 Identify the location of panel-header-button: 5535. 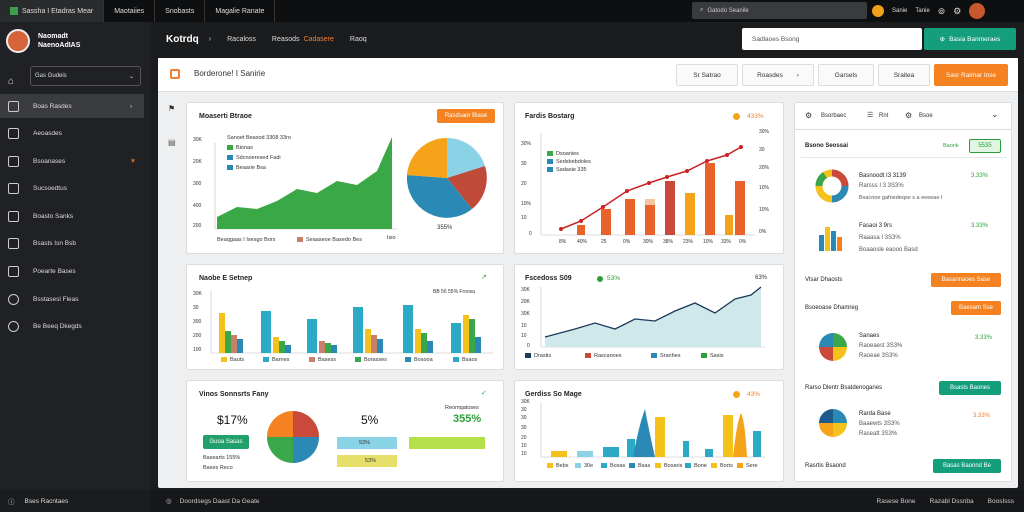
(985, 146).